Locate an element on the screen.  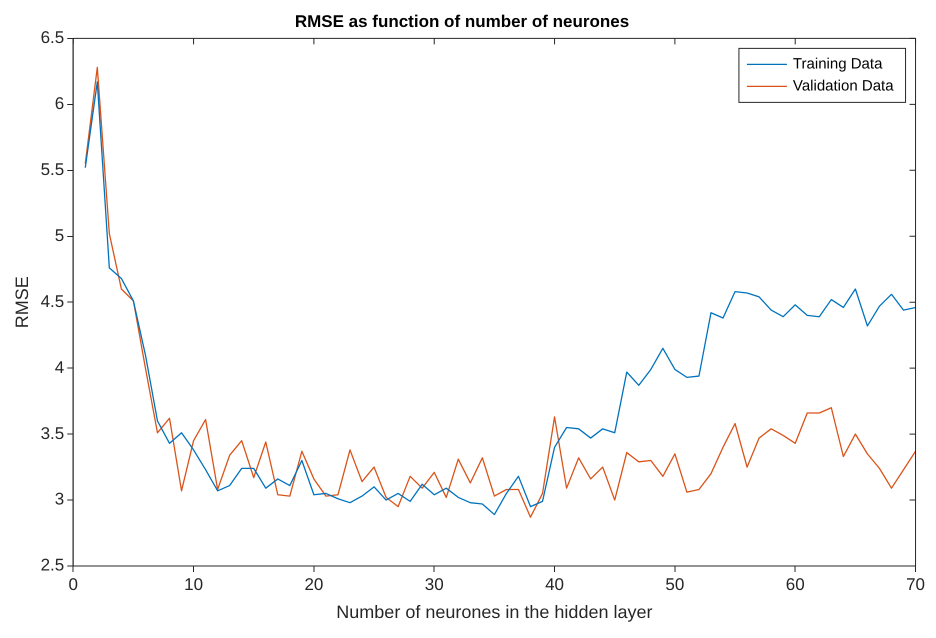
y-tick-label: 5.5 is located at coordinates (52, 169).